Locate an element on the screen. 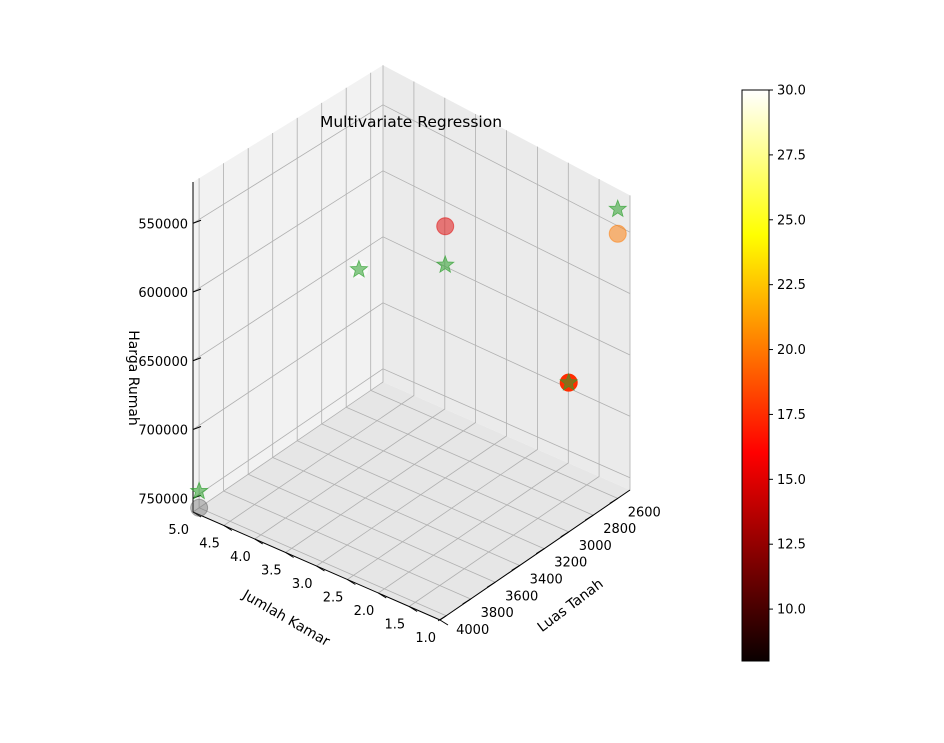 This screenshot has height=743, width=944. y-axis-ticks: 1.0 1.5 2.0 2.5 3.0 3.5 4.0 4.5 5.0 is located at coordinates (308, 578).